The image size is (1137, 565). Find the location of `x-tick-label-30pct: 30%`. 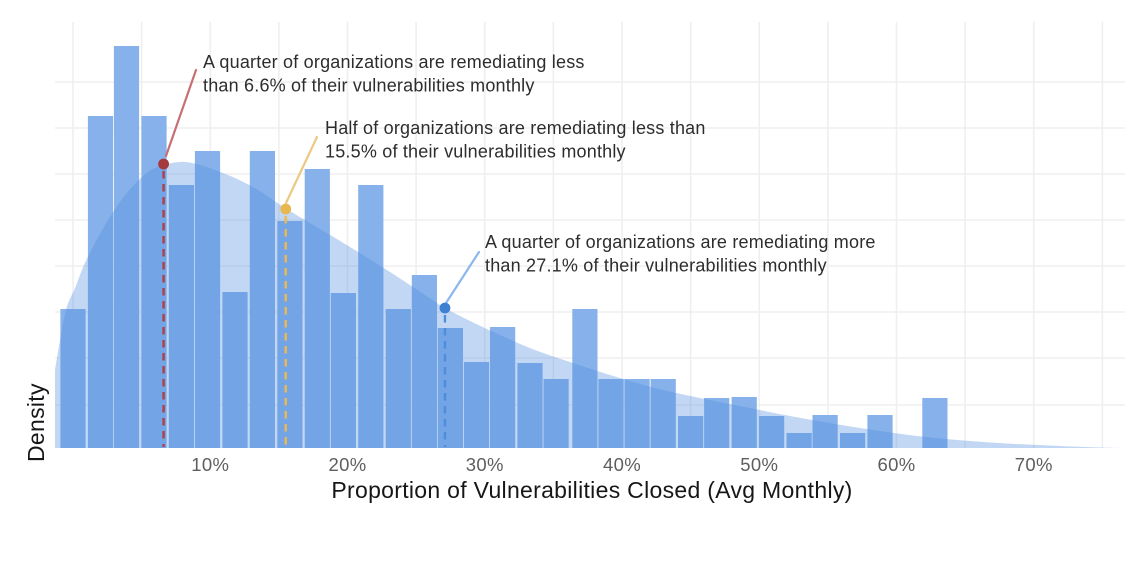

x-tick-label-30pct: 30% is located at coordinates (485, 464).